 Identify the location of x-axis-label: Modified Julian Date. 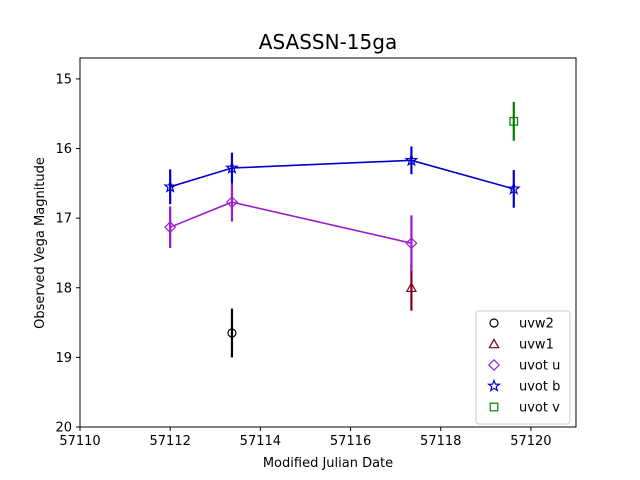
(328, 463).